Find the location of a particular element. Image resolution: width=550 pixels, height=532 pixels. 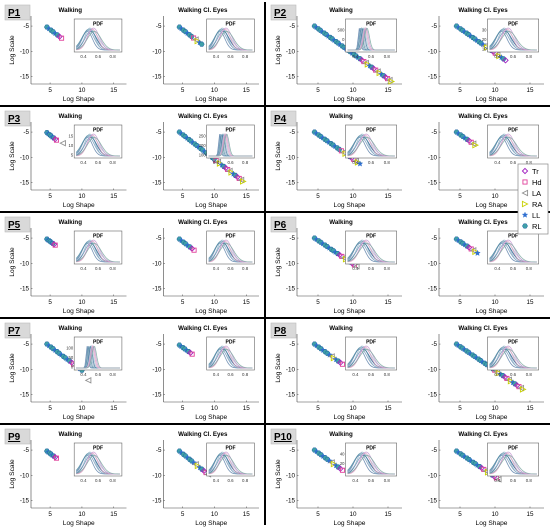

p1-walking-y-label: Log Scale is located at coordinates (12, 50).